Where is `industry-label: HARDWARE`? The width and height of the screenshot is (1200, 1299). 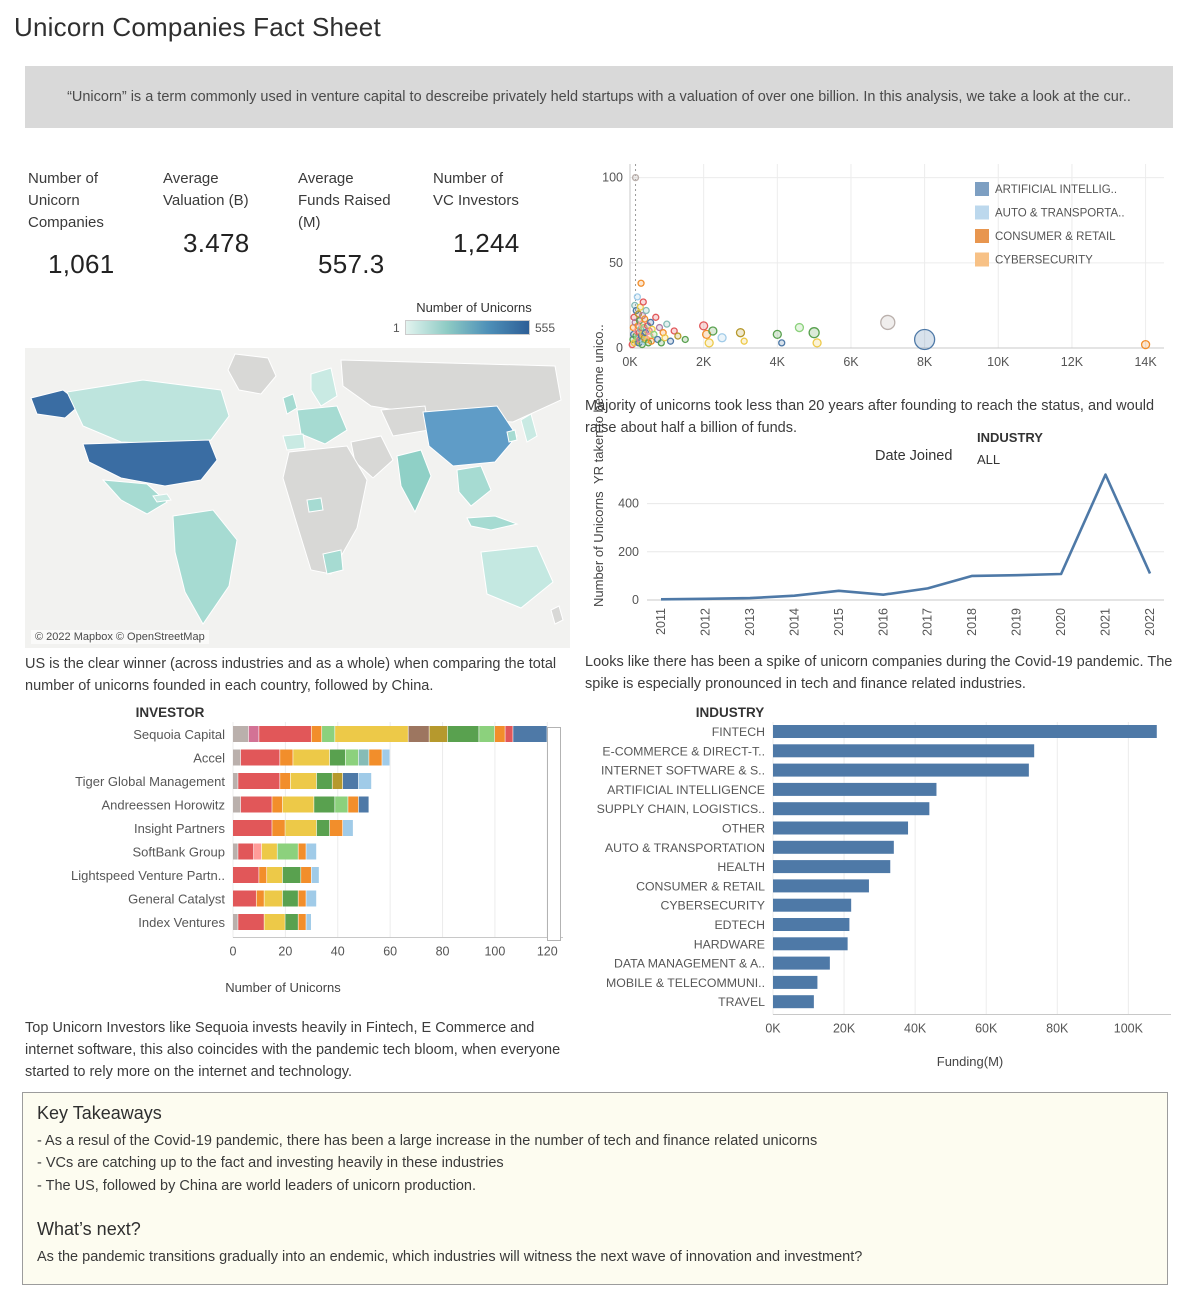 industry-label: HARDWARE is located at coordinates (729, 944).